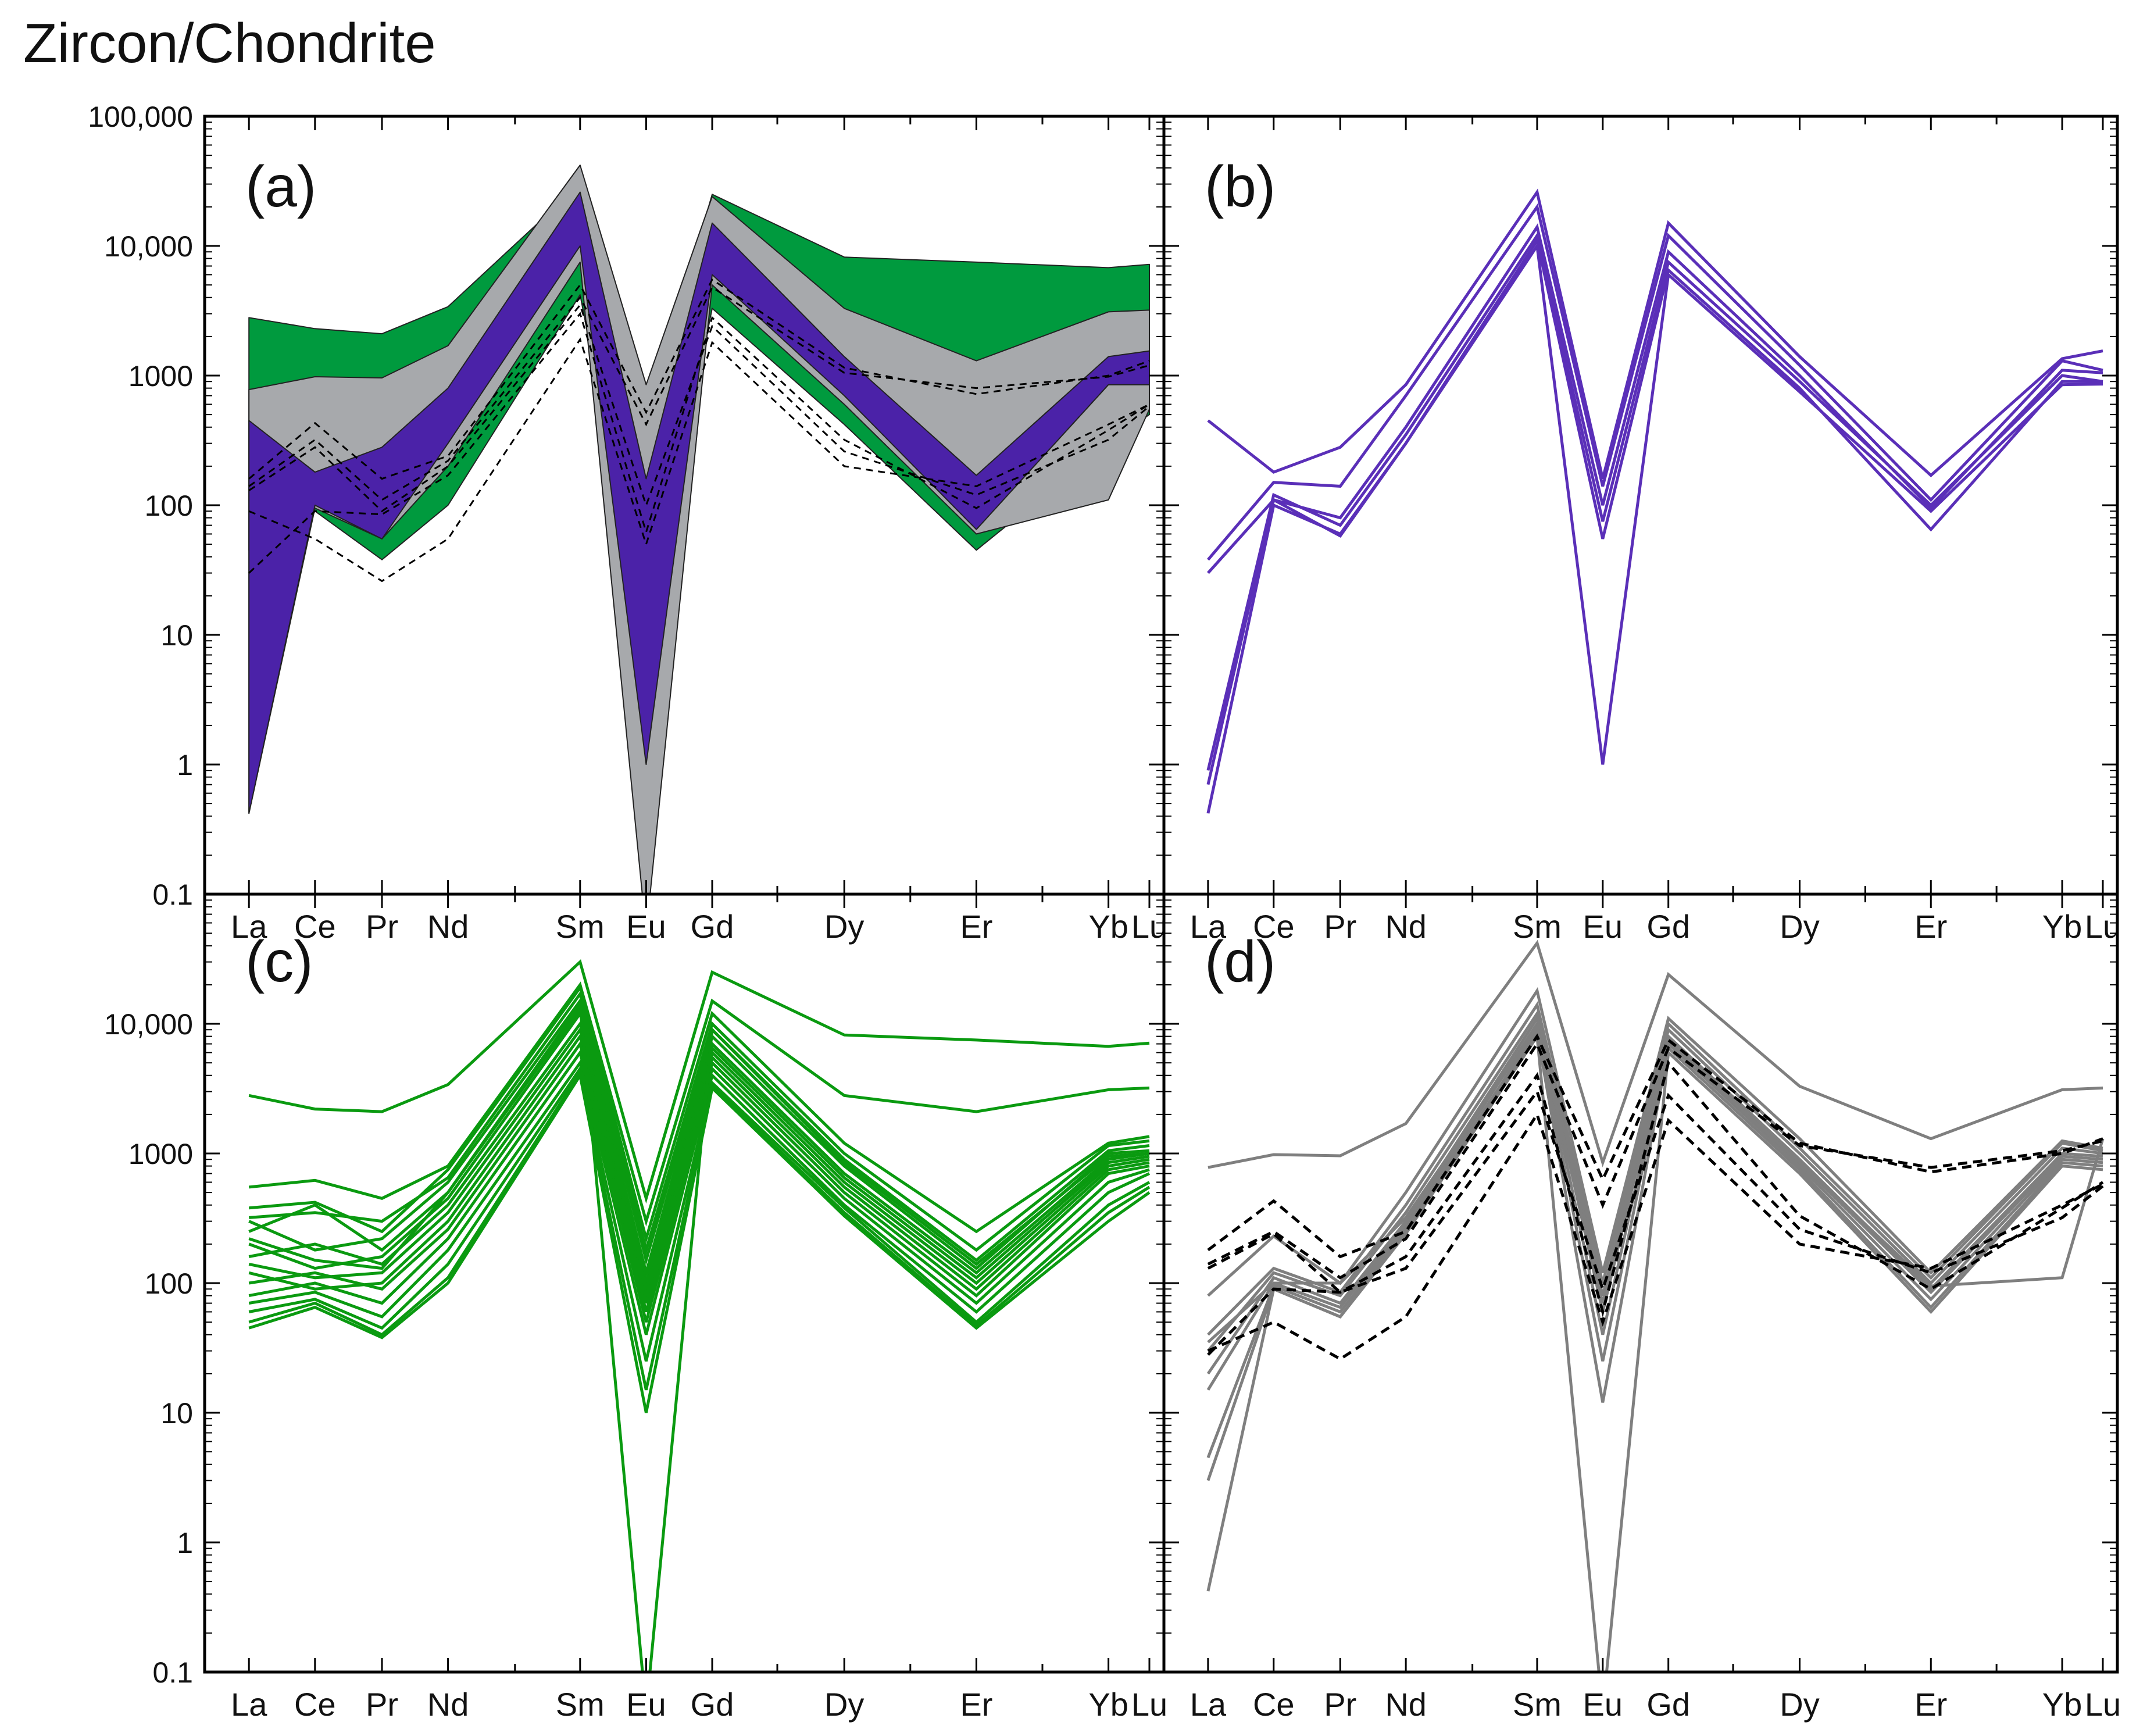 This screenshot has width=2154, height=1736. What do you see at coordinates (1108, 926) in the screenshot?
I see `panel-a-xlabel-Yb: Yb` at bounding box center [1108, 926].